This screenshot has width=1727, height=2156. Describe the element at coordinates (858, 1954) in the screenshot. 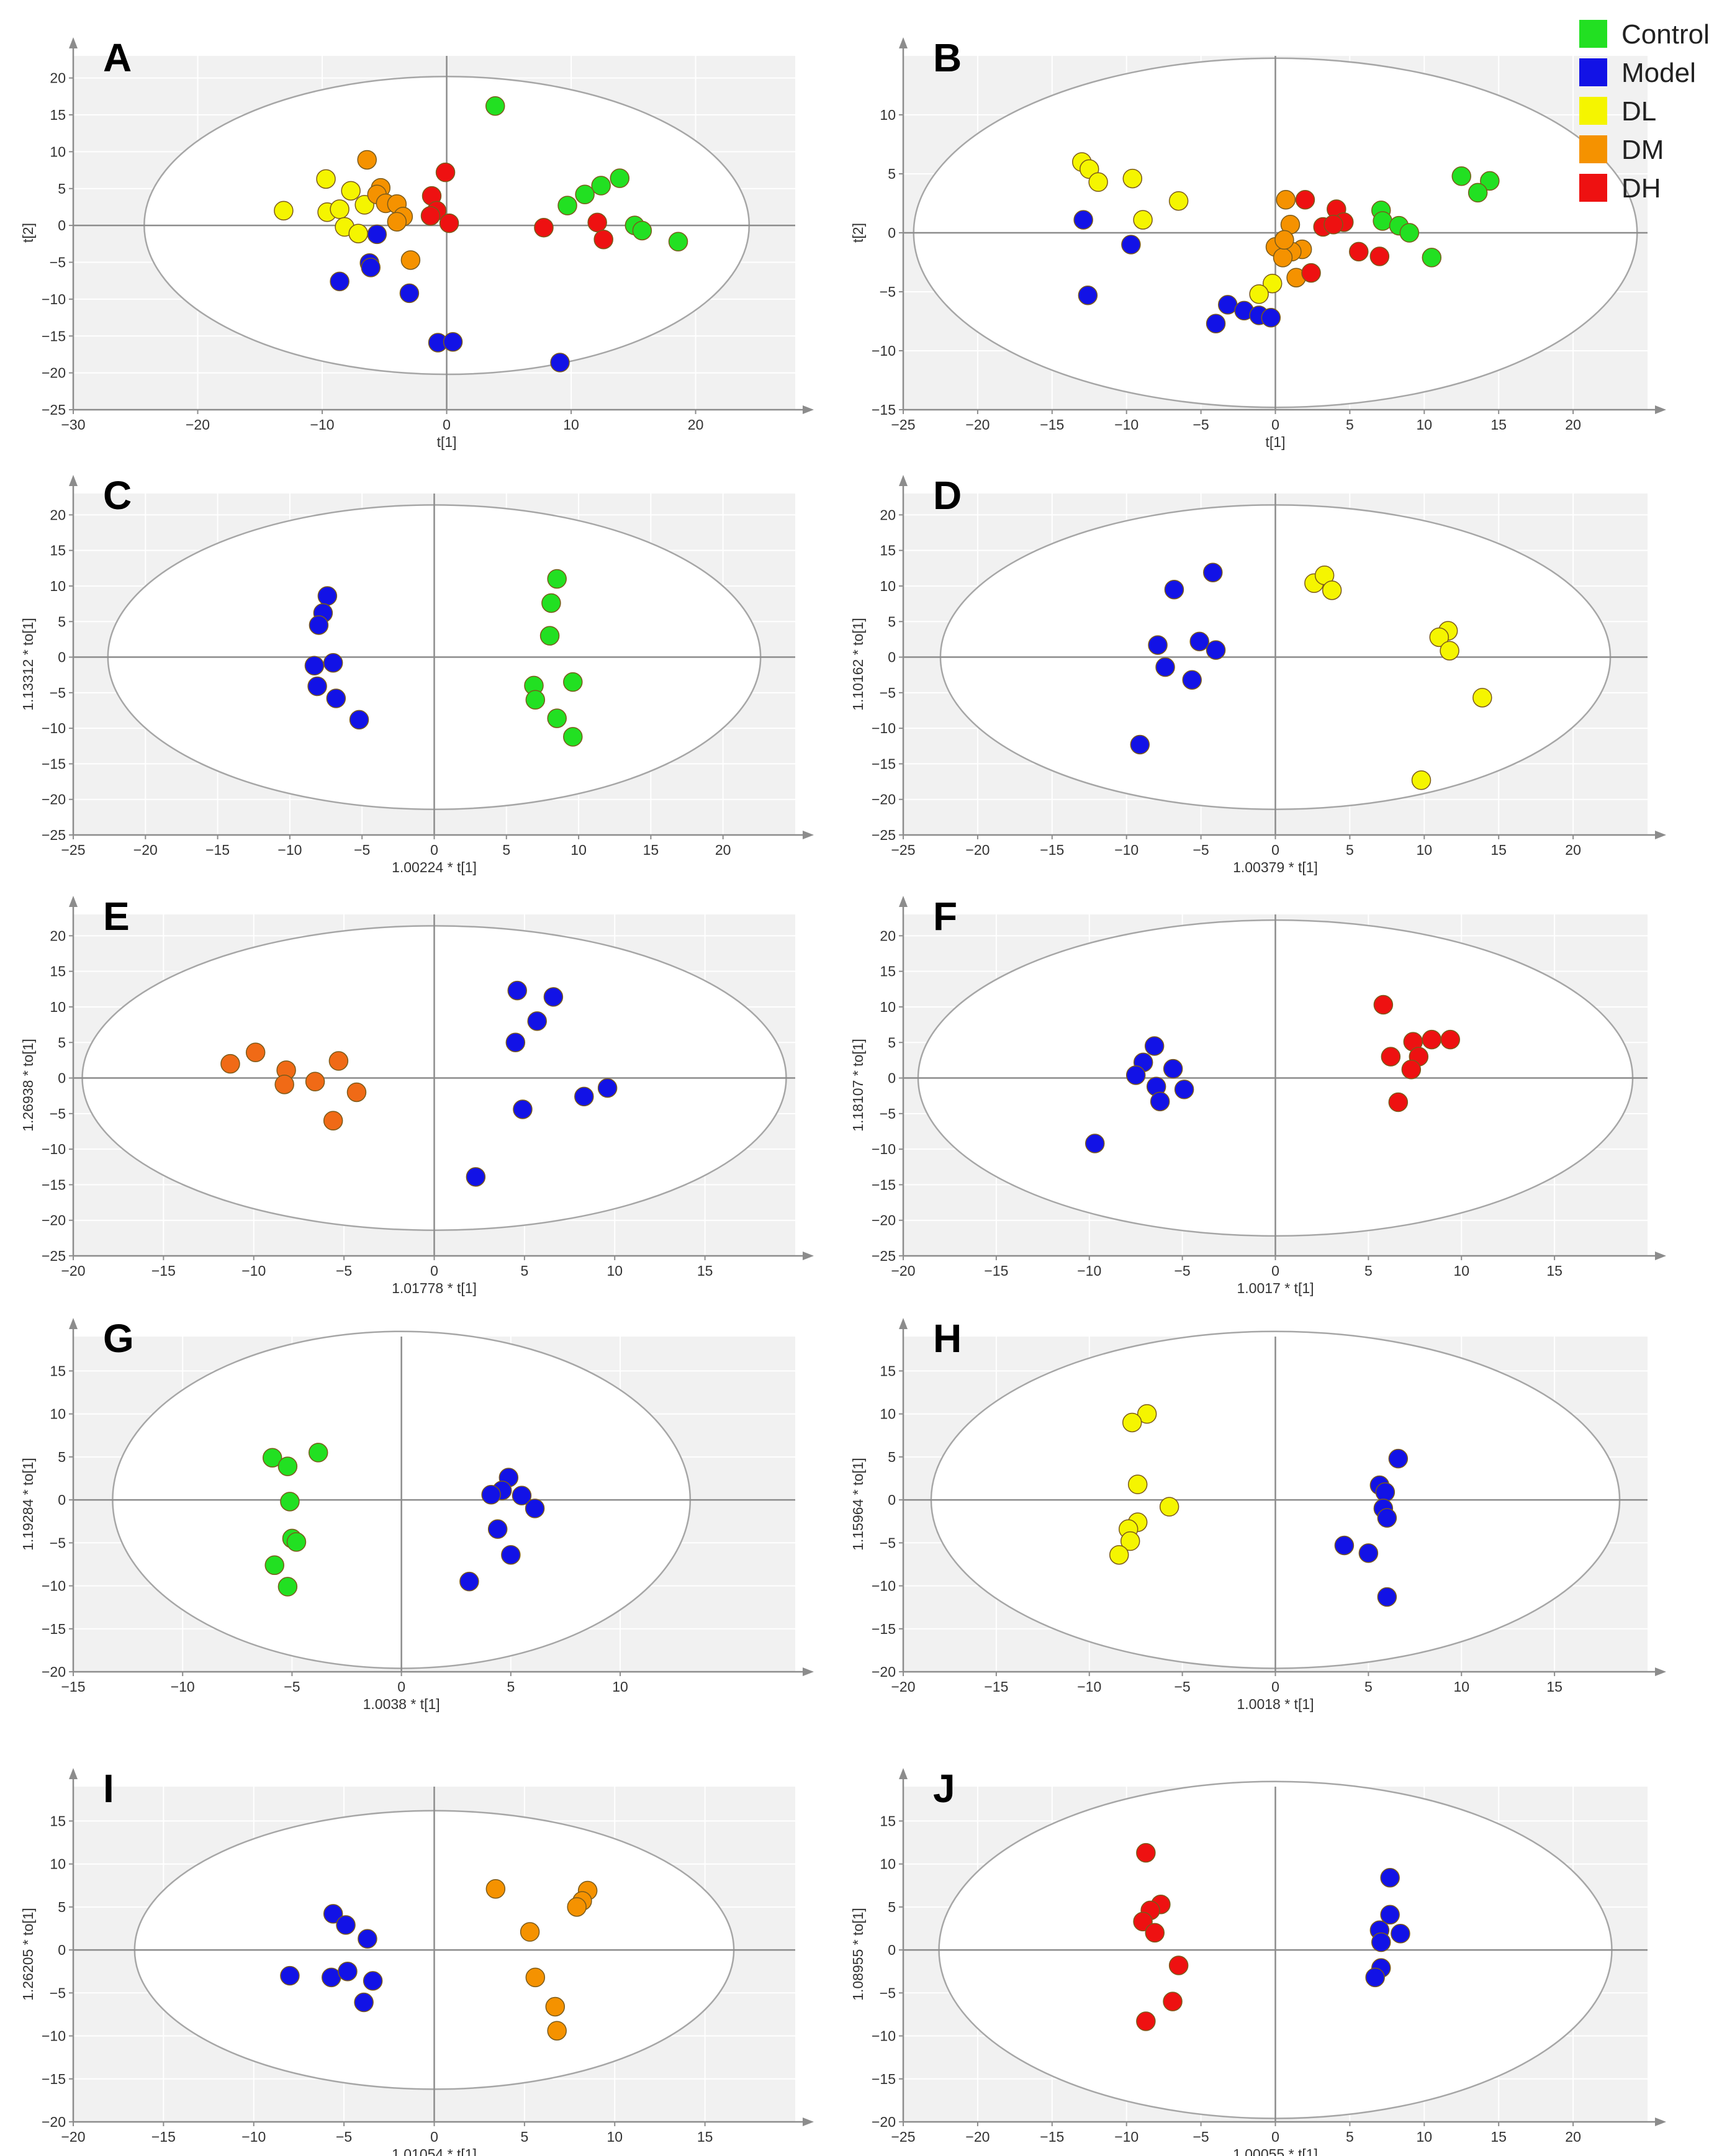

I see `panel-j-y-axis-label: 1.08955 * to[1]` at that location.